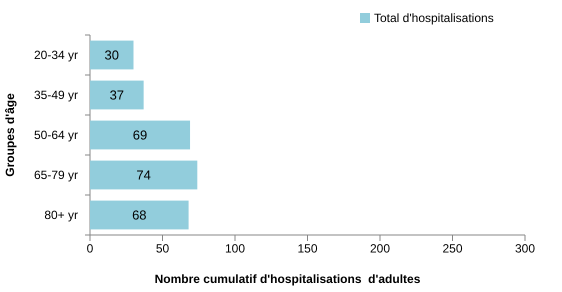 The height and width of the screenshot is (292, 562). What do you see at coordinates (10, 134) in the screenshot?
I see `y-axis-title: Groupes d'âge` at bounding box center [10, 134].